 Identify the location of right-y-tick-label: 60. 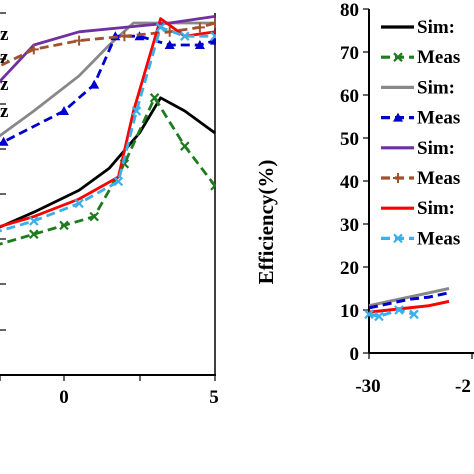
(349, 96).